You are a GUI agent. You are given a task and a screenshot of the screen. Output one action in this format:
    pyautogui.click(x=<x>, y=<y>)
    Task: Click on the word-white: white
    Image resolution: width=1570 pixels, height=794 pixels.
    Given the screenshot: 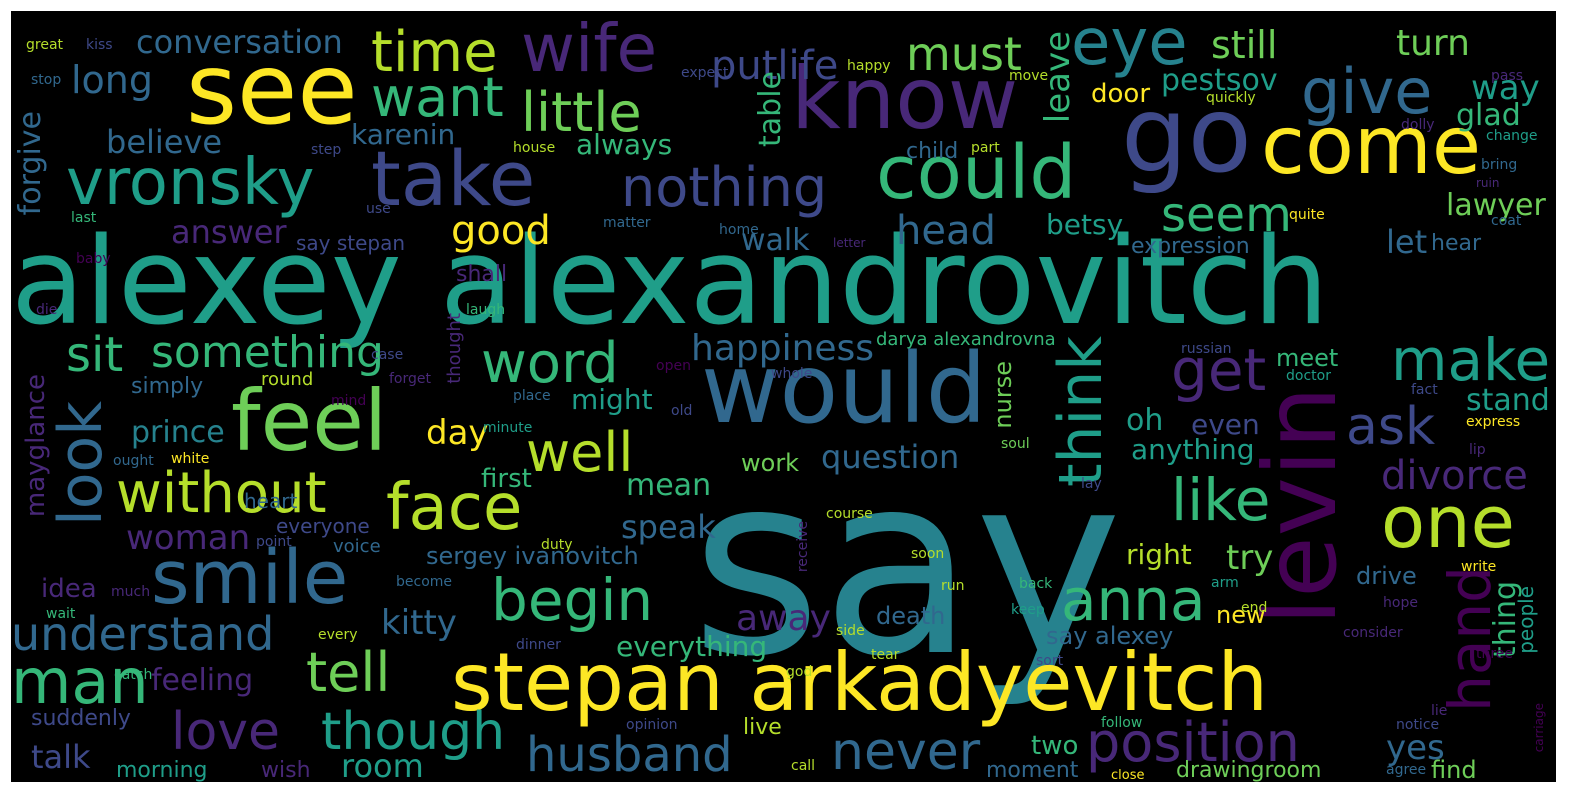 What is the action you would take?
    pyautogui.click(x=190, y=459)
    